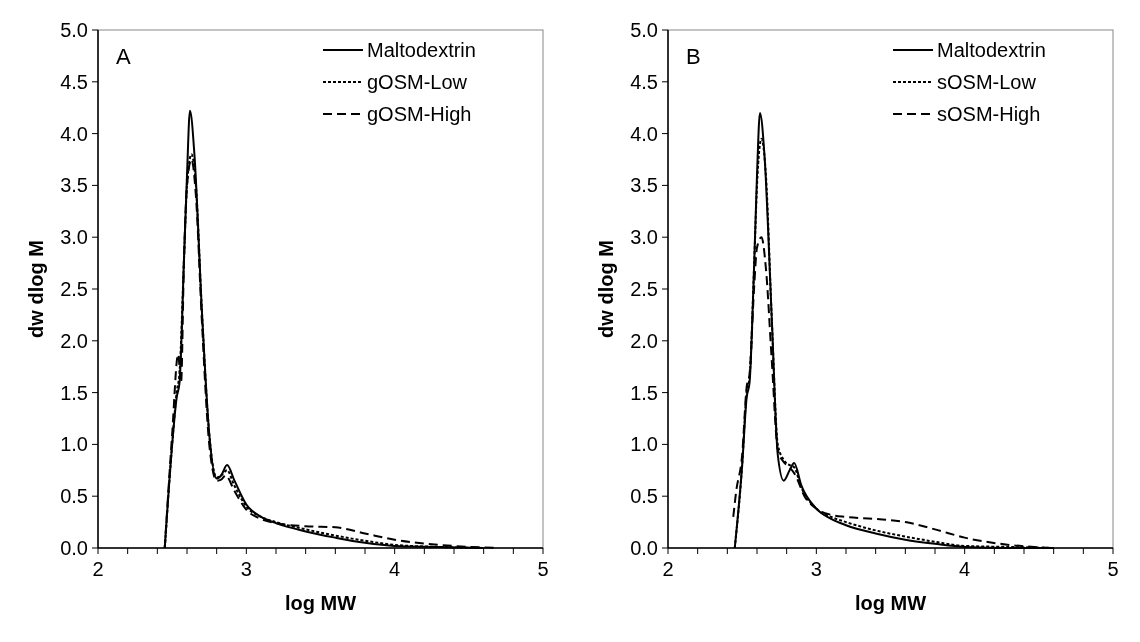 The width and height of the screenshot is (1140, 642). Describe the element at coordinates (989, 114) in the screenshot. I see `legend-label: sOSM-High` at that location.